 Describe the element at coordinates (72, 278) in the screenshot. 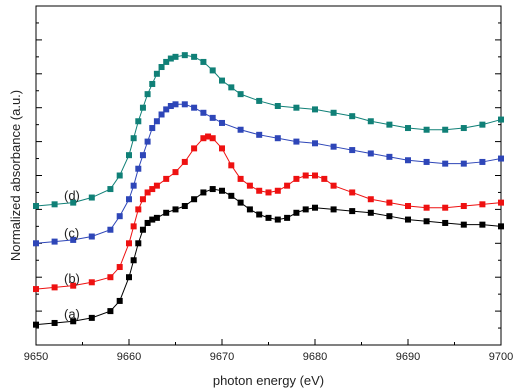

I see `series-label: (b)` at that location.